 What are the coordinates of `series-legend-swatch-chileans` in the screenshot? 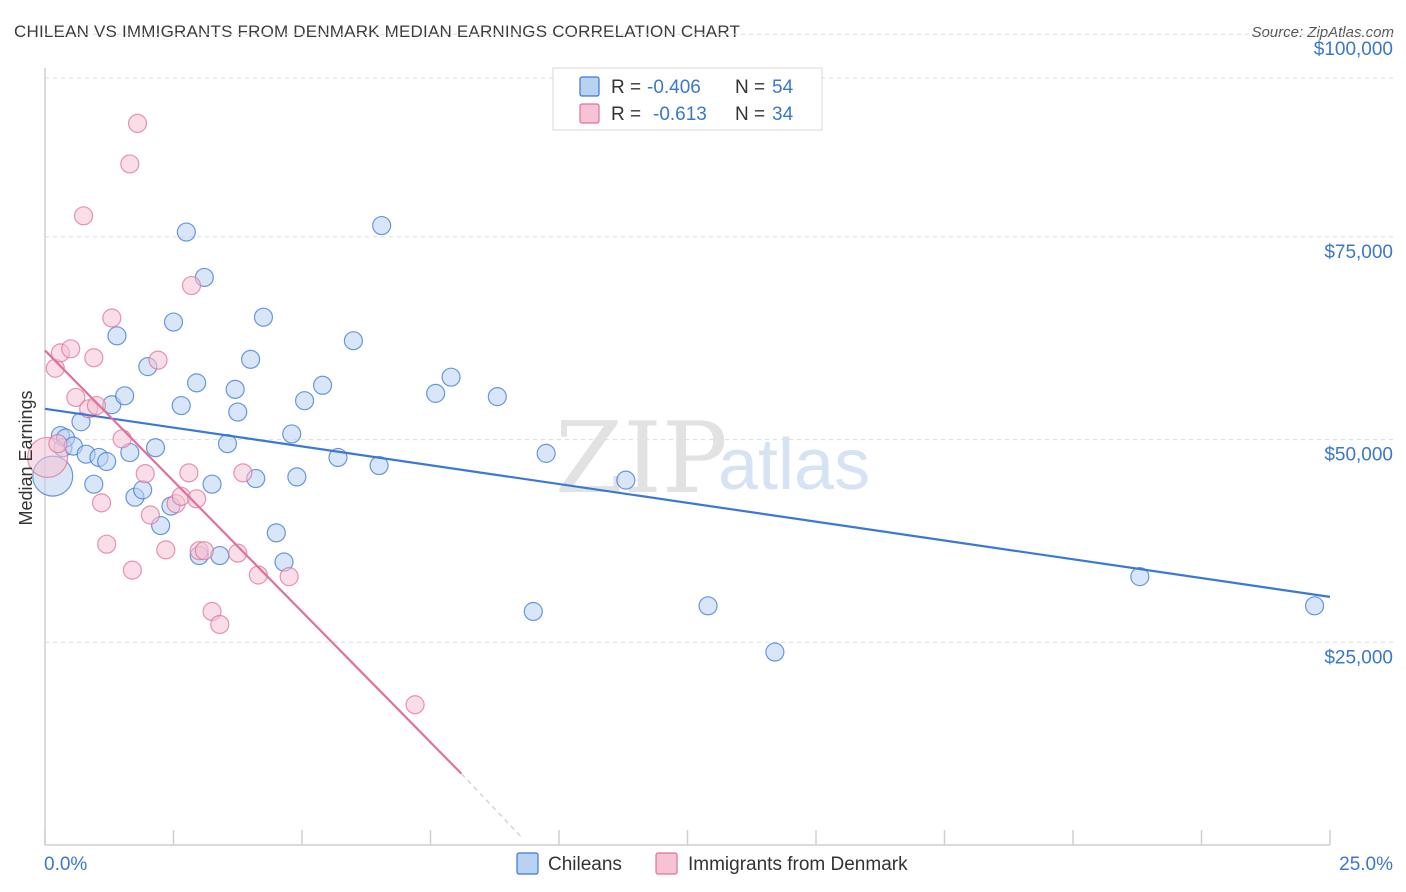 It's located at (527, 863).